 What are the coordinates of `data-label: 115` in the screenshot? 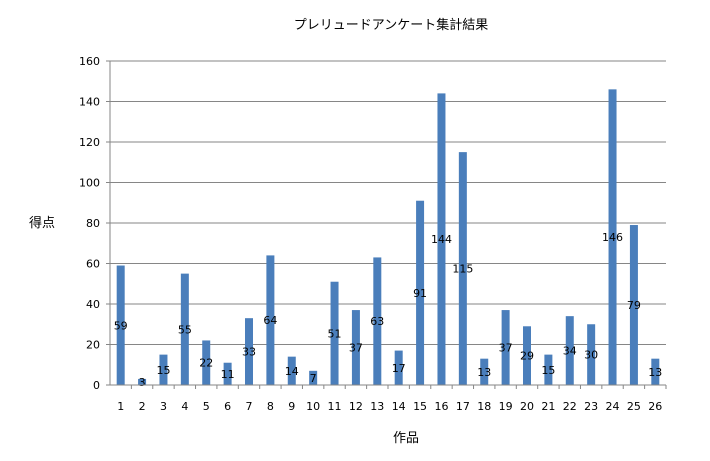 It's located at (462, 269).